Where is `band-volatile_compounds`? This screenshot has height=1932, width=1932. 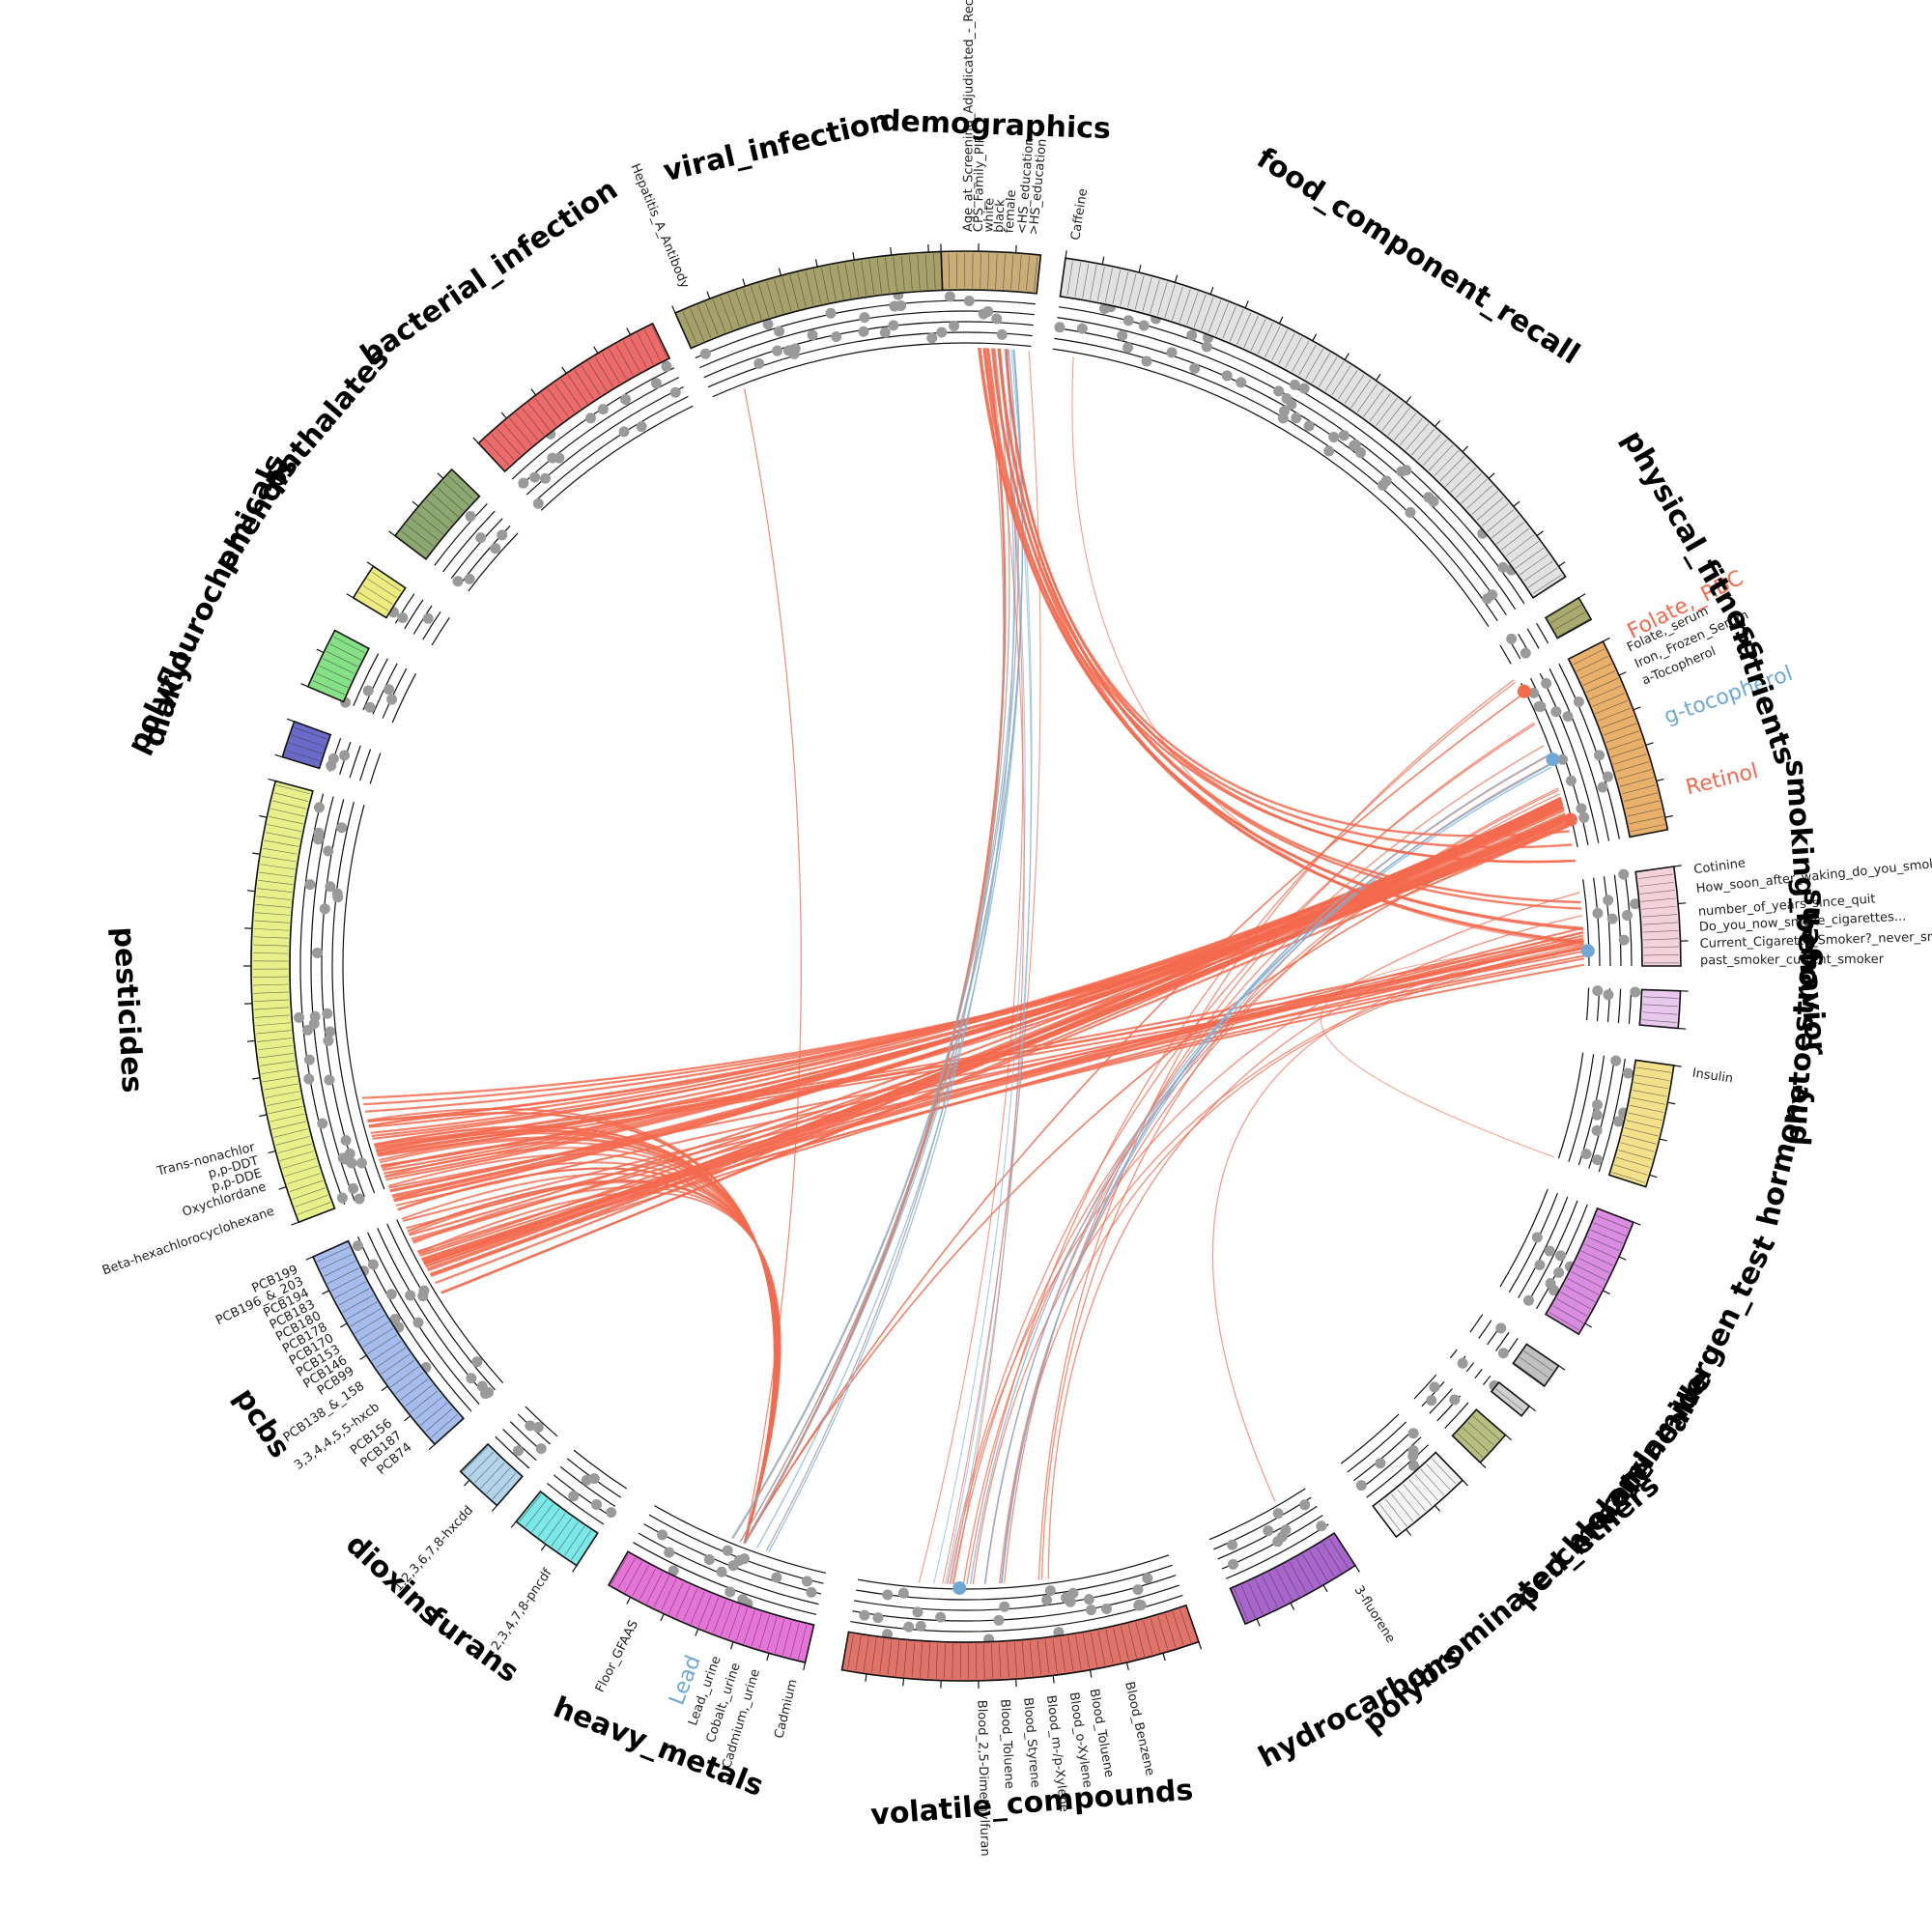 band-volatile_compounds is located at coordinates (1020, 1643).